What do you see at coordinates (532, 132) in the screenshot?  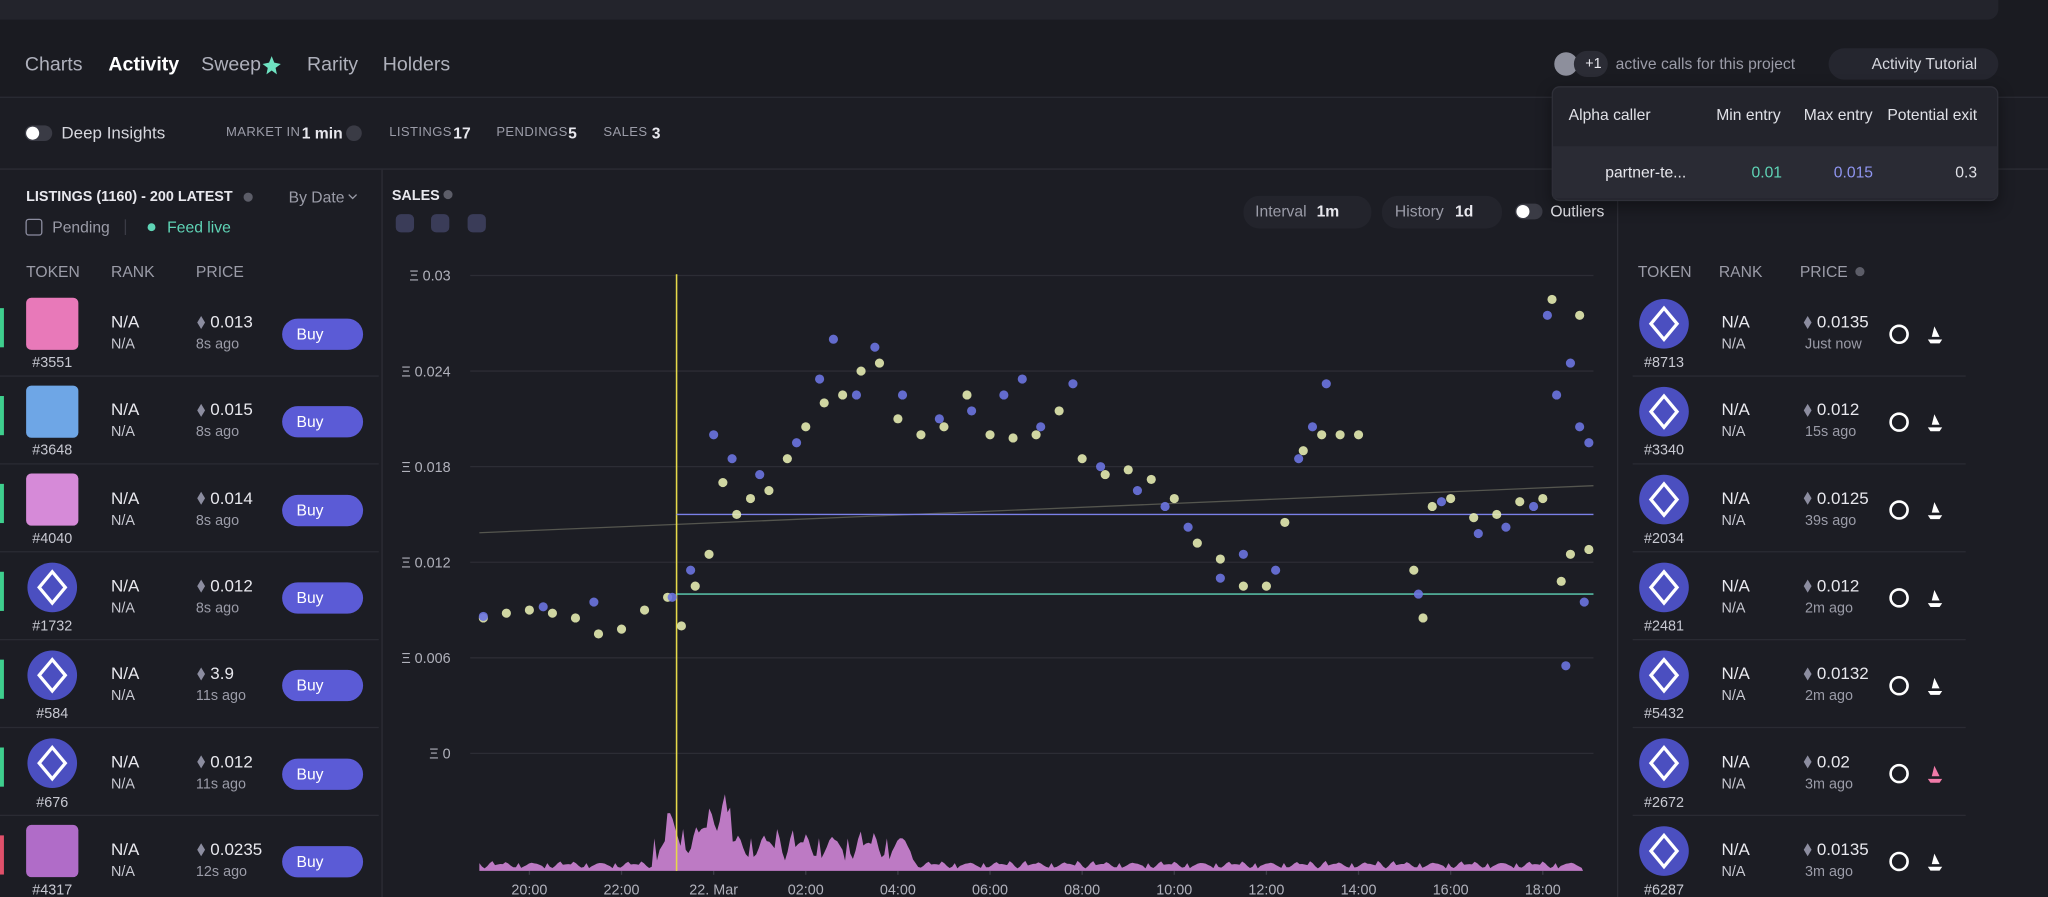 I see `label: PENDINGS` at bounding box center [532, 132].